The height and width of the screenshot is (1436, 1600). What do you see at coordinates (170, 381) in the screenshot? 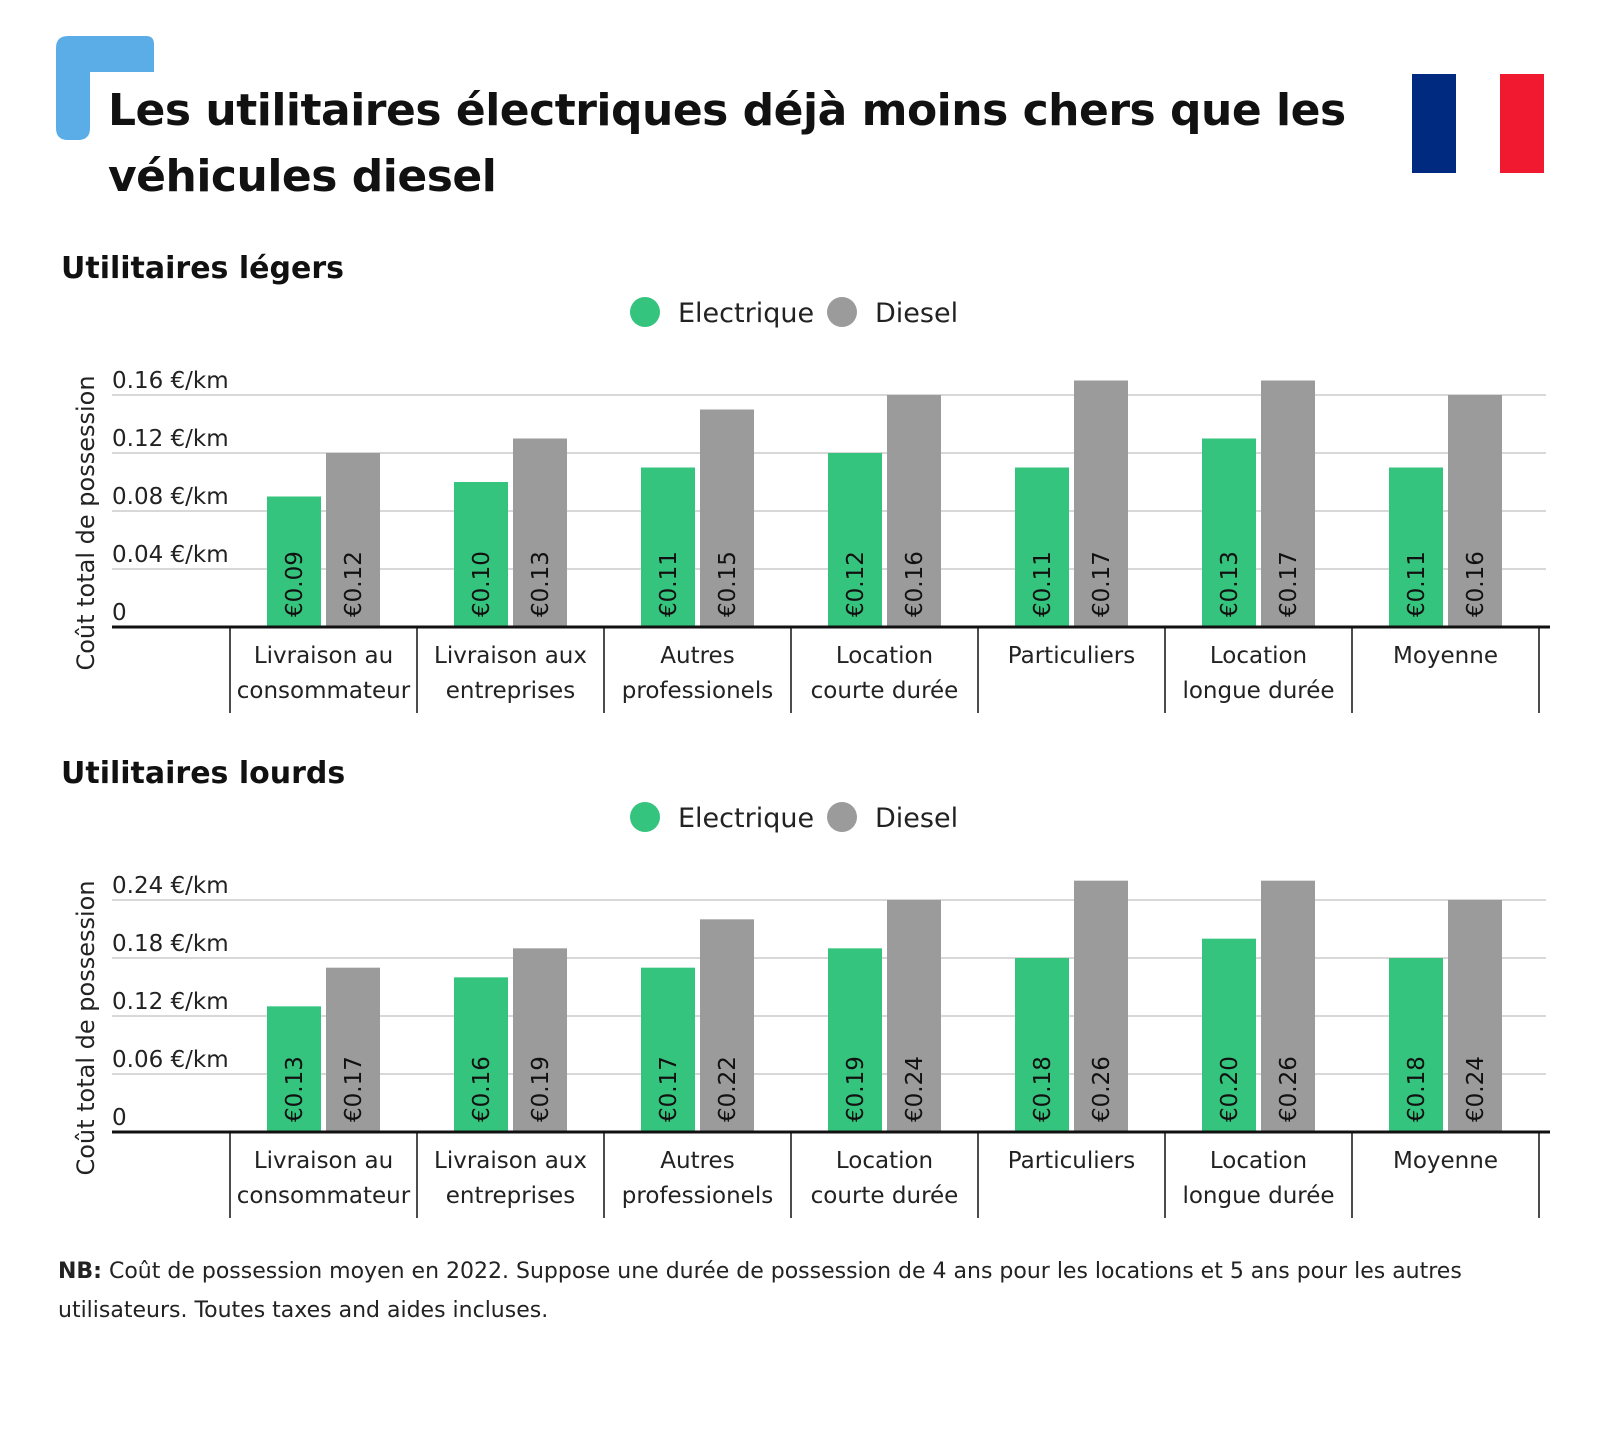
I see `y-tick-label: 0.16 €/km` at bounding box center [170, 381].